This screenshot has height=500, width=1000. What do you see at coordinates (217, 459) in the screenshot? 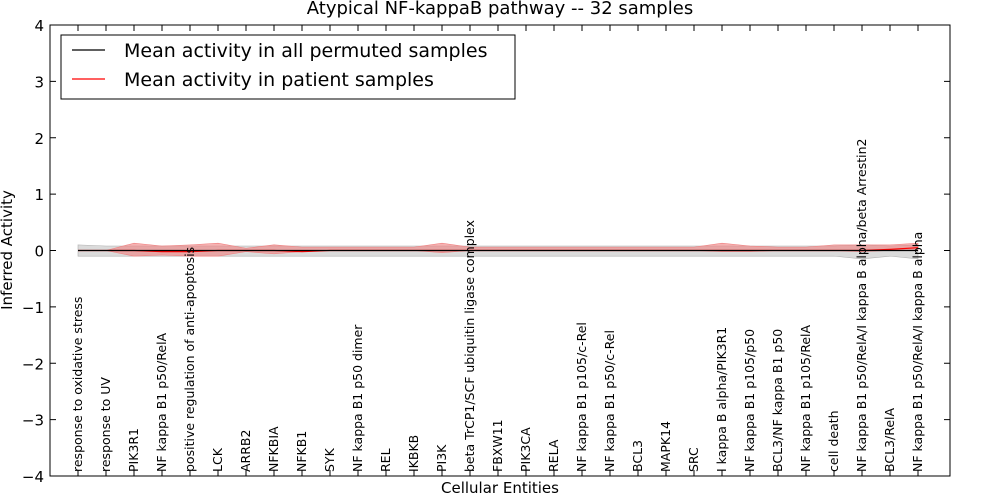
I see `x-tick-label: LCK` at bounding box center [217, 459].